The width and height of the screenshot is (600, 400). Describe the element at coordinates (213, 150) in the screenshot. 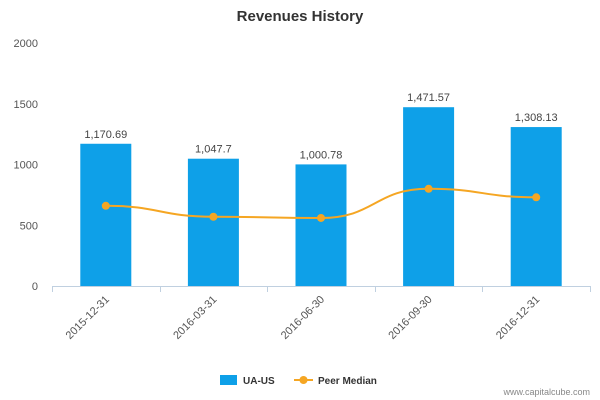

I see `bar-data-label: 1,047.7` at that location.